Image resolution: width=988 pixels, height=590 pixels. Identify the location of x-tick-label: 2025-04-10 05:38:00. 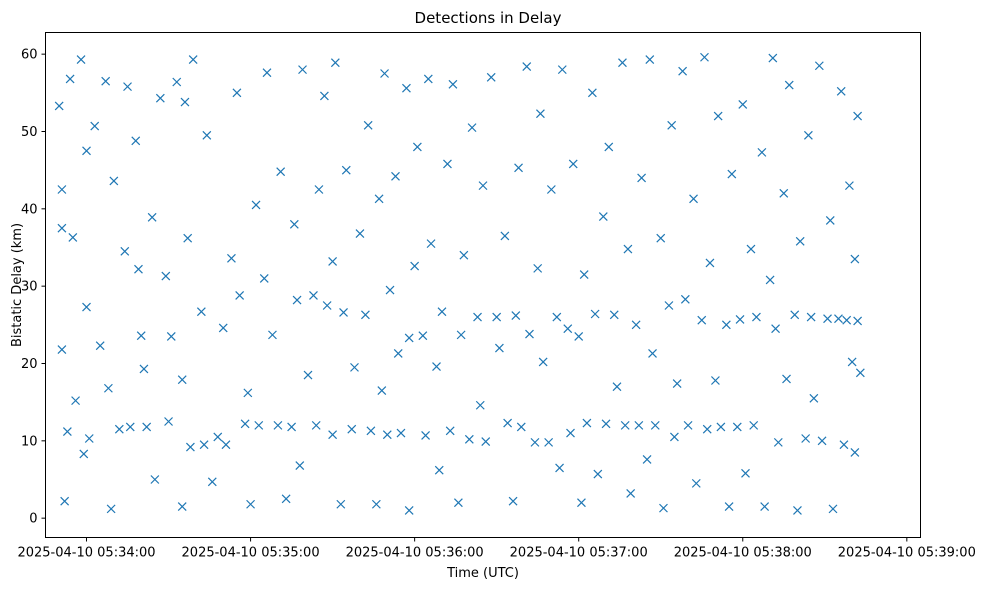
(743, 553).